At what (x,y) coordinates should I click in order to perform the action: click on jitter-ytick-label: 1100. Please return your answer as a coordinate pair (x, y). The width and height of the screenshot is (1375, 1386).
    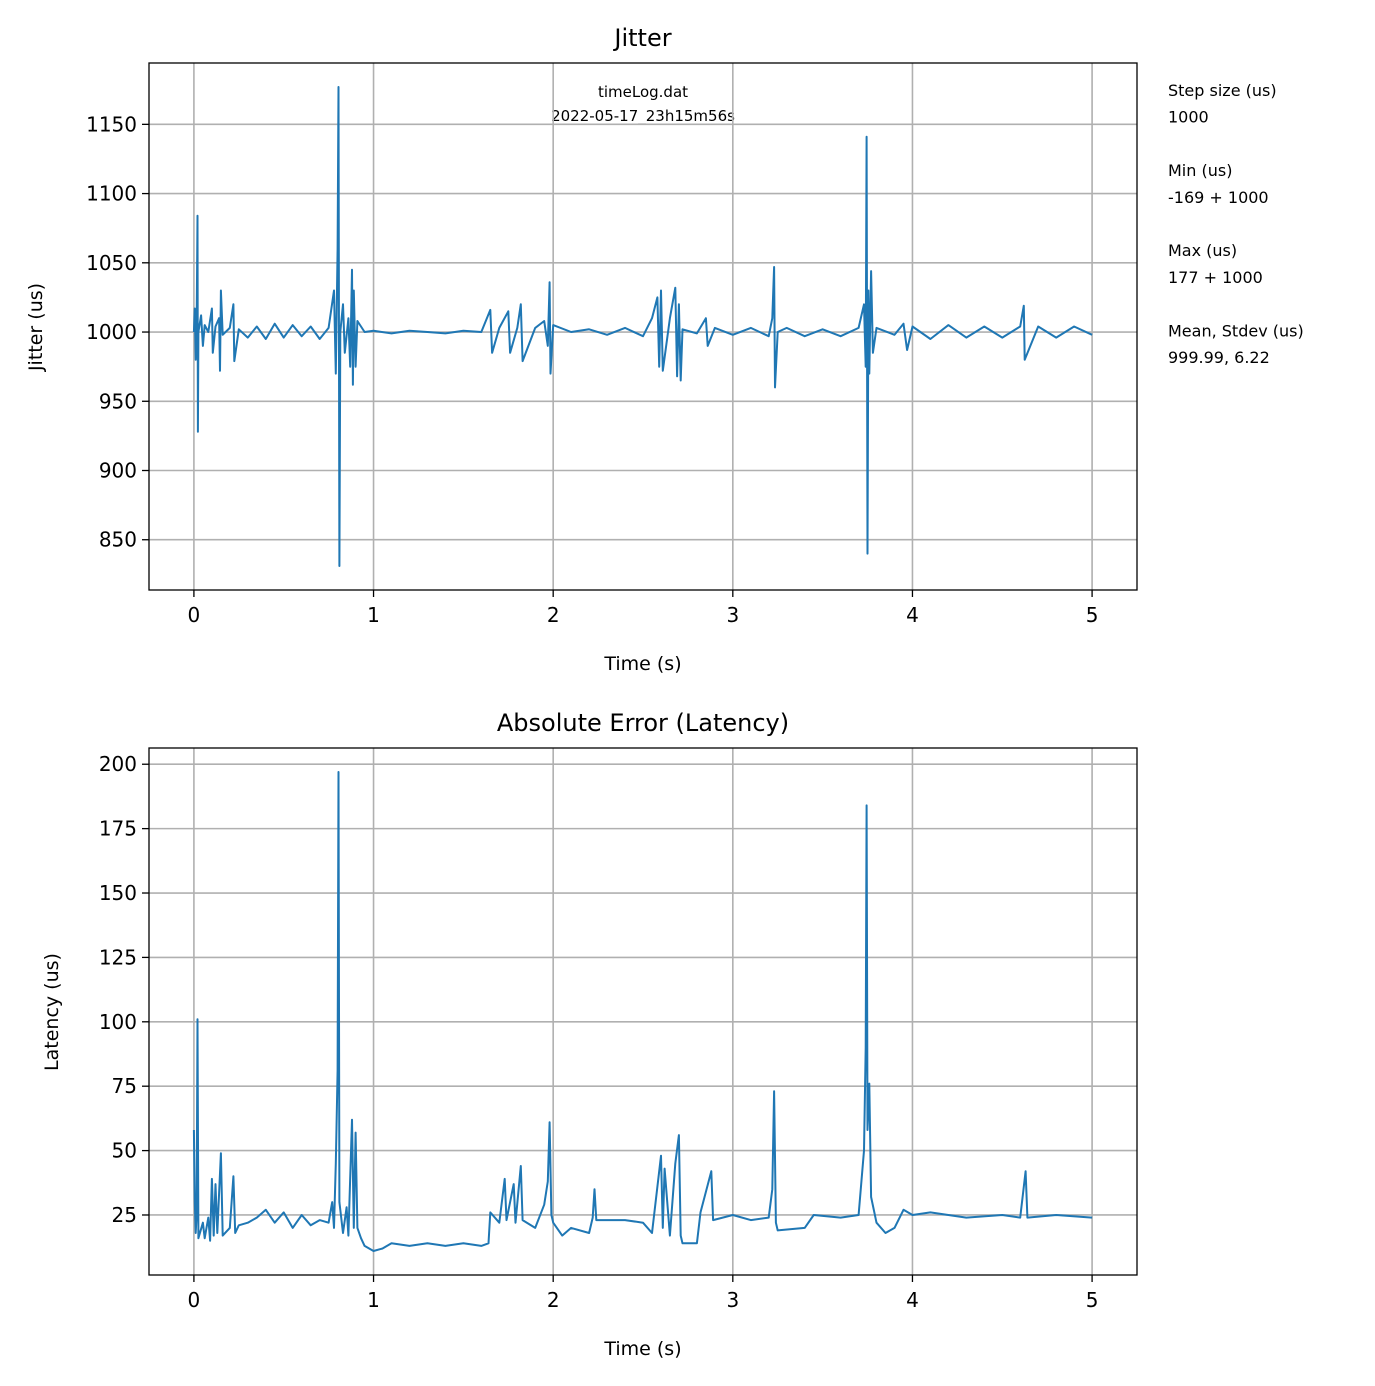
    Looking at the image, I should click on (111, 194).